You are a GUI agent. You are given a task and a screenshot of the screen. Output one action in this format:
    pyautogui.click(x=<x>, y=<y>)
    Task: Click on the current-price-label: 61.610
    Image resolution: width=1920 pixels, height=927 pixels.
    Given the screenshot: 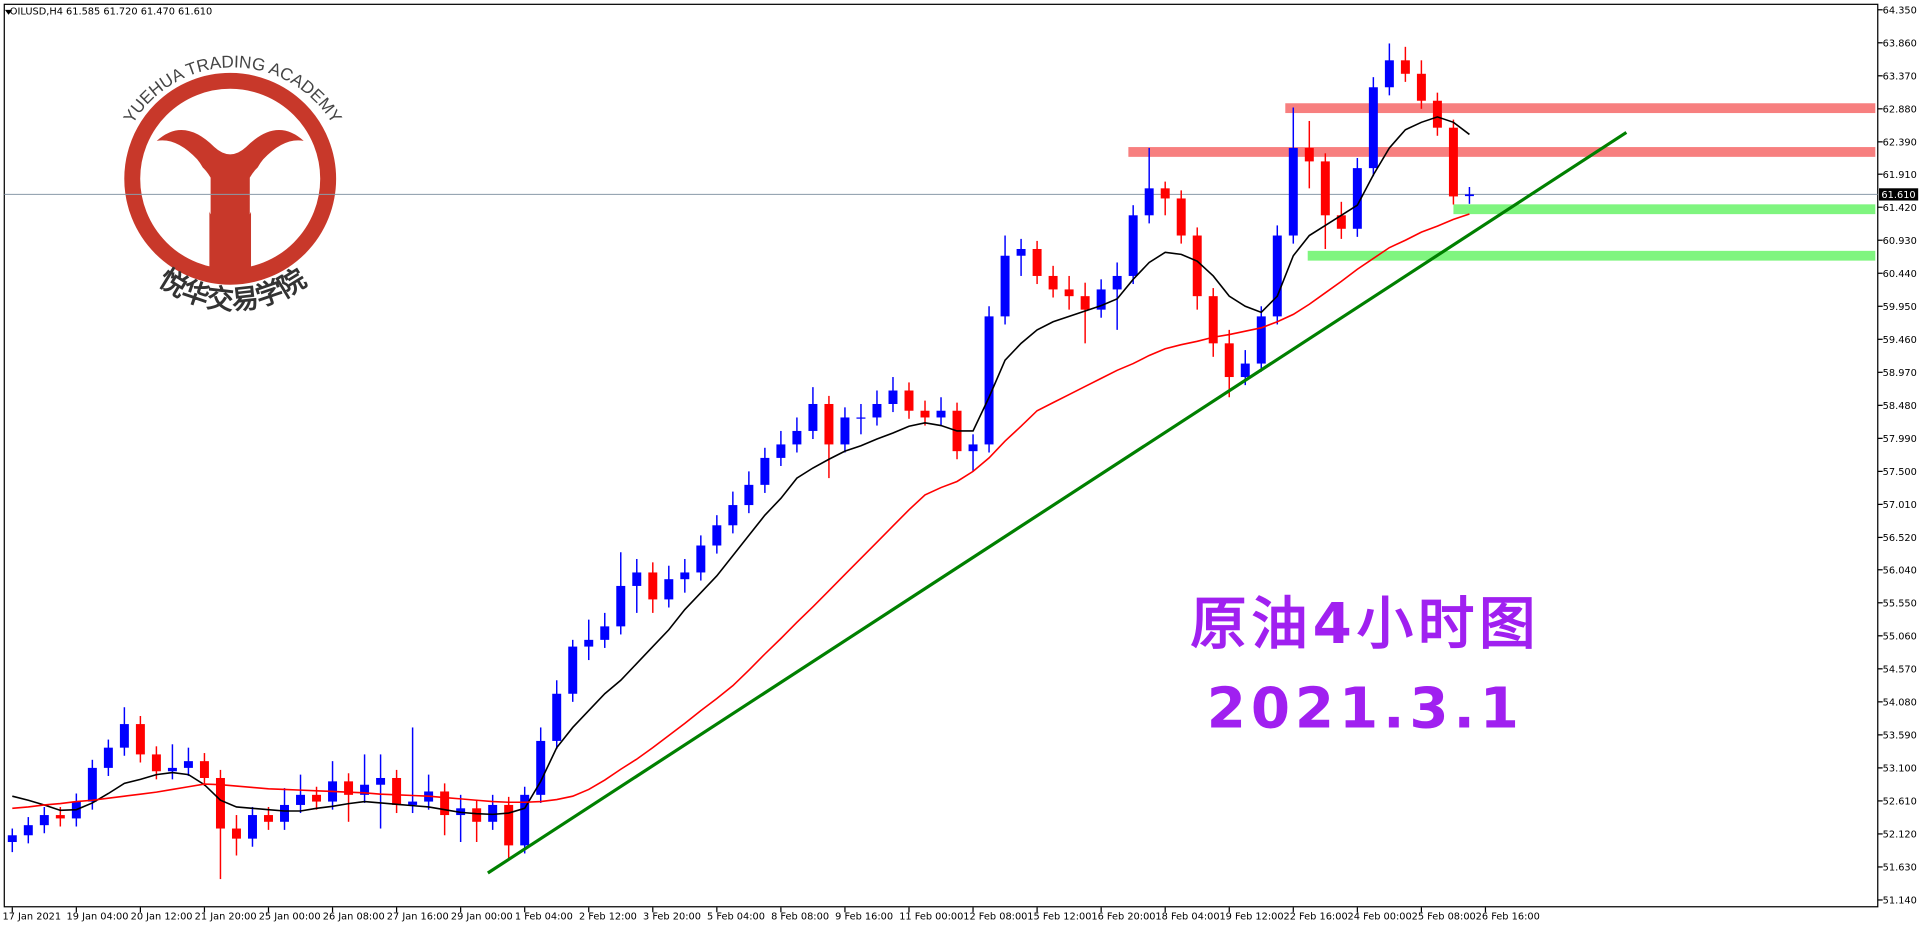 What is the action you would take?
    pyautogui.click(x=1898, y=195)
    